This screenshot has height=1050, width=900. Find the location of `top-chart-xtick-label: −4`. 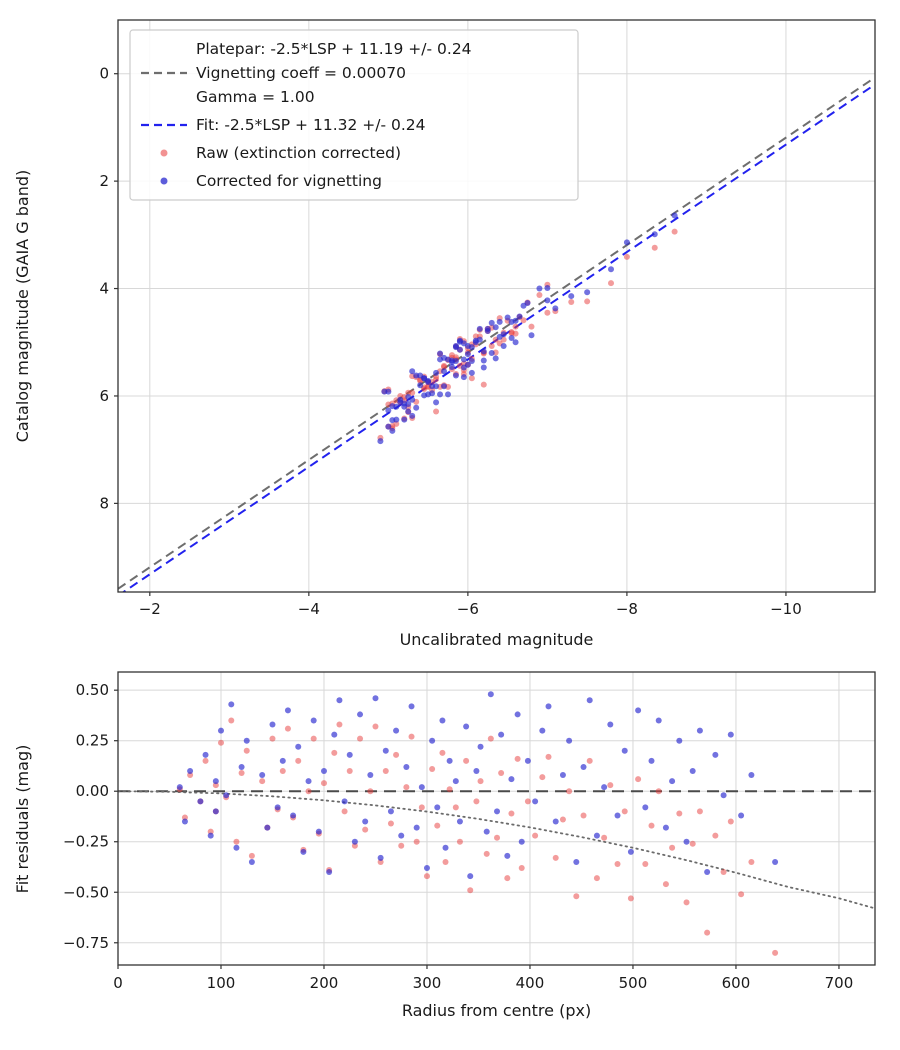

top-chart-xtick-label: −4 is located at coordinates (309, 609).